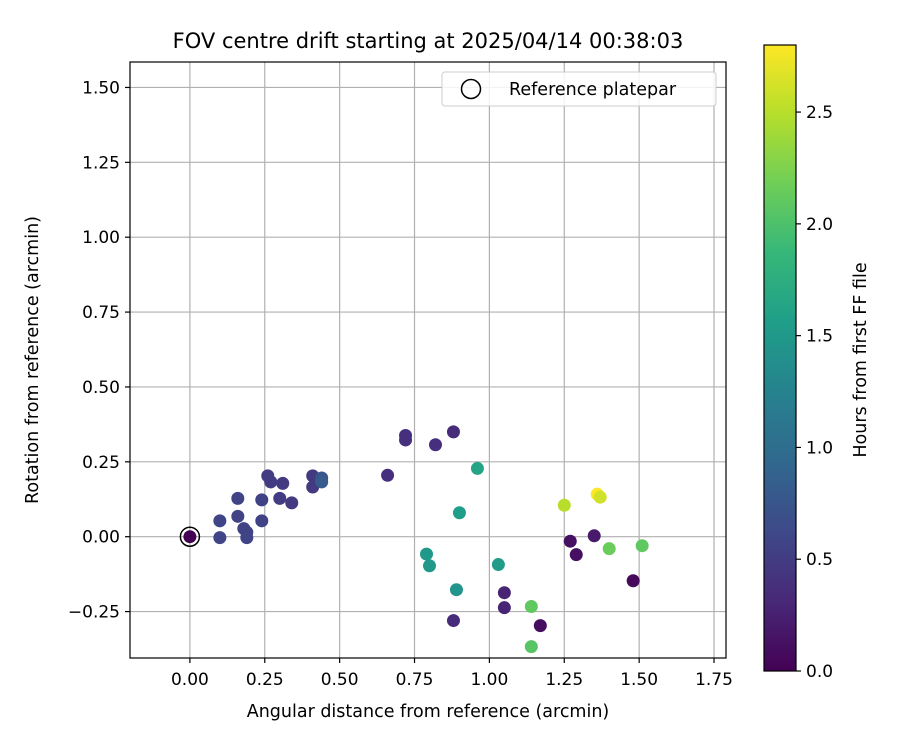  Describe the element at coordinates (101, 313) in the screenshot. I see `y-tick-label: 0.75` at that location.